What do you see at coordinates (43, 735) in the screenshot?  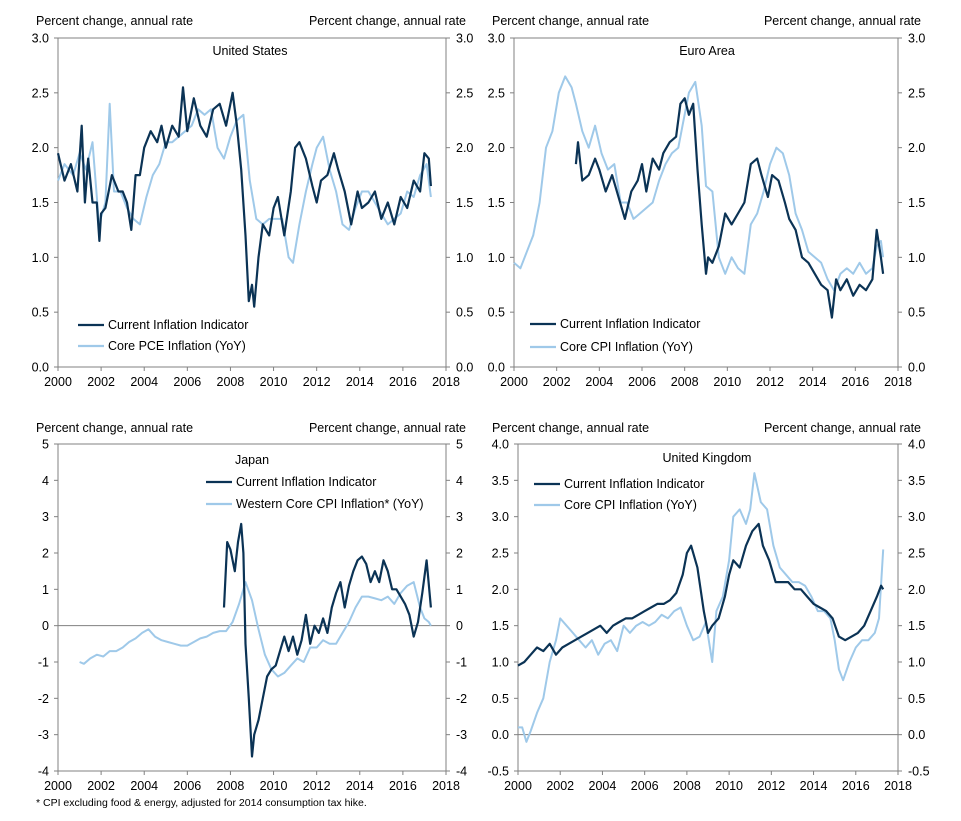 I see `jp-y-tick-label-left: -3` at bounding box center [43, 735].